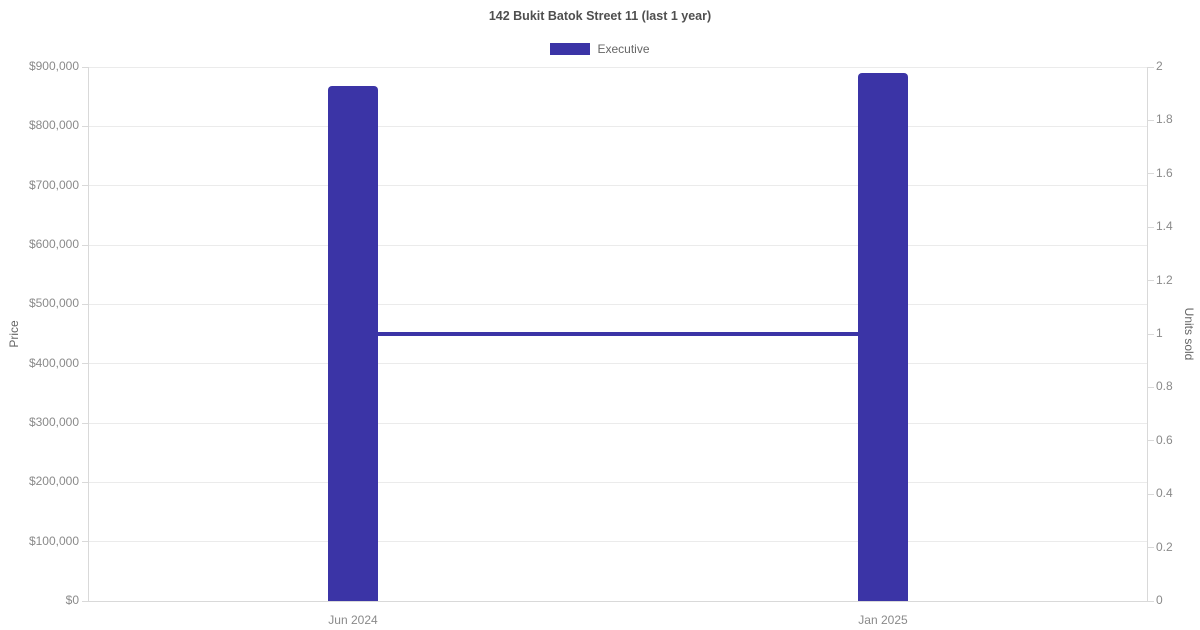 The image size is (1200, 630). What do you see at coordinates (88, 334) in the screenshot?
I see `y-axis-line-left` at bounding box center [88, 334].